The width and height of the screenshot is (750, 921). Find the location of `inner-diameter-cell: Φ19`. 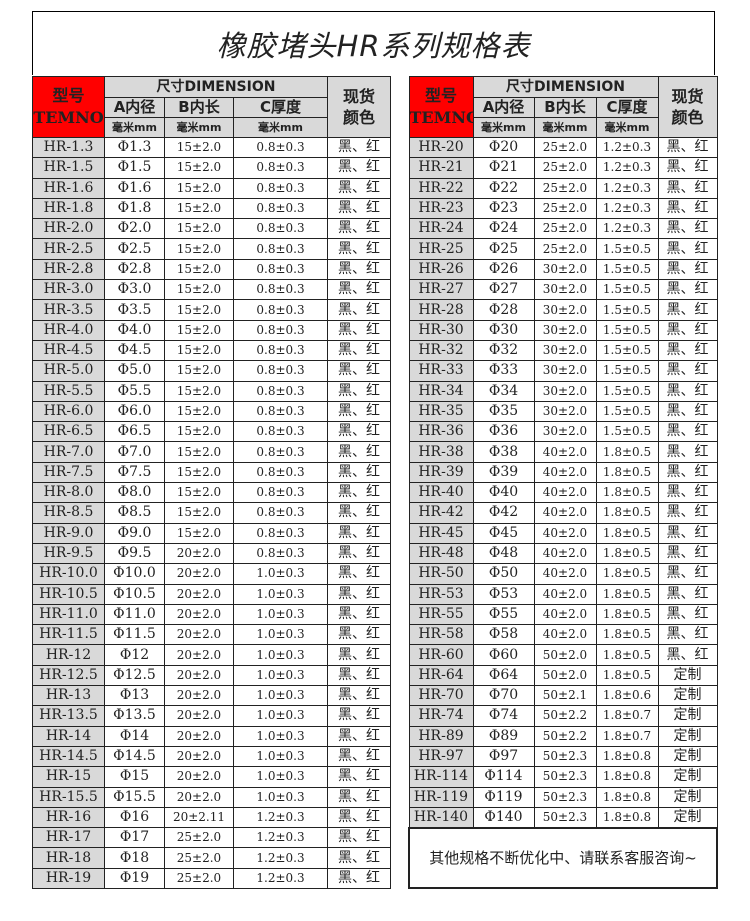

inner-diameter-cell: Φ19 is located at coordinates (134, 878).